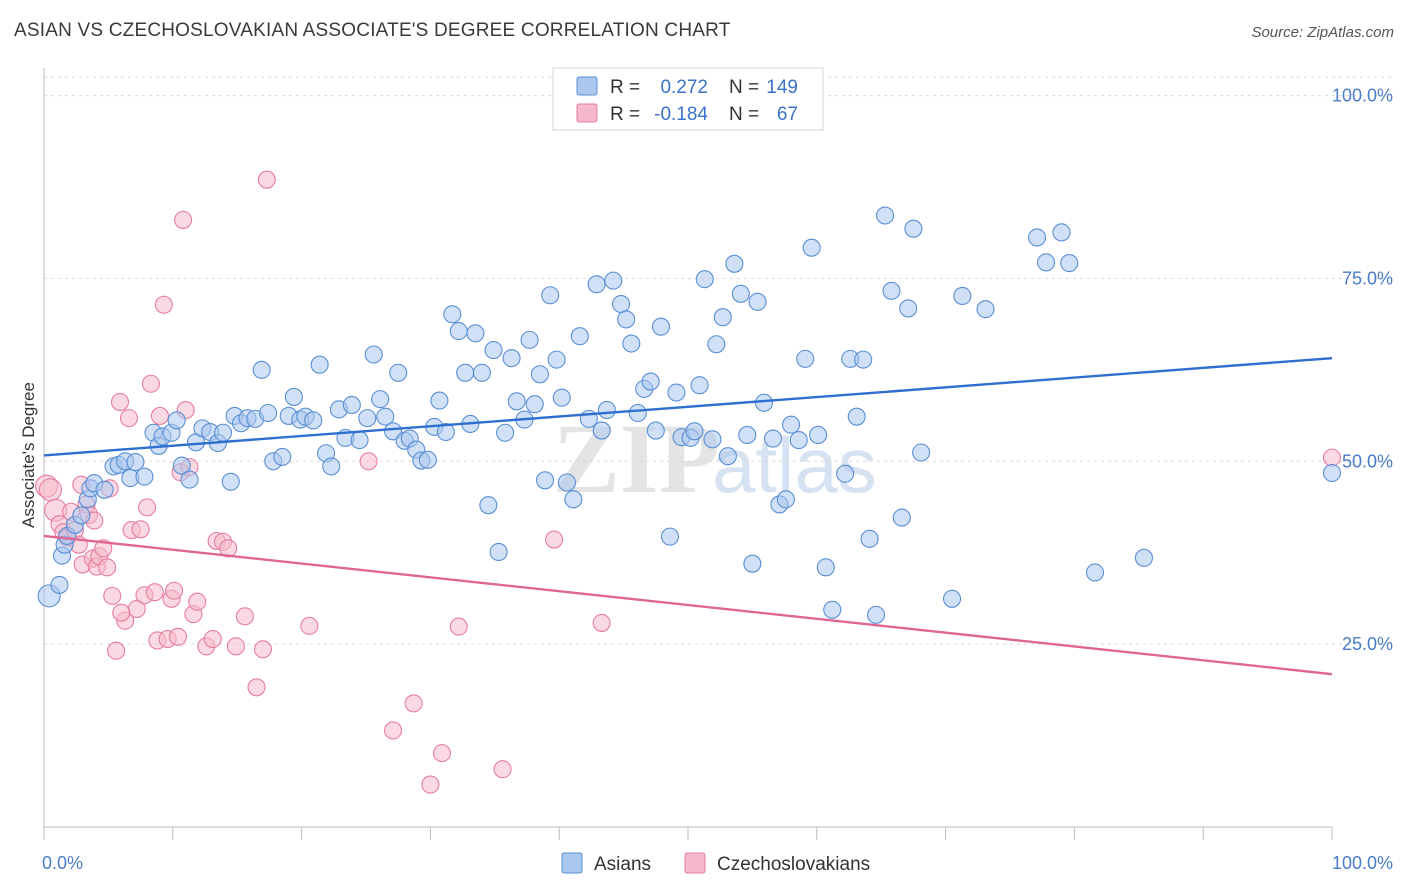  What do you see at coordinates (1362, 96) in the screenshot?
I see `y-tick-label-100: 100.0%` at bounding box center [1362, 96].